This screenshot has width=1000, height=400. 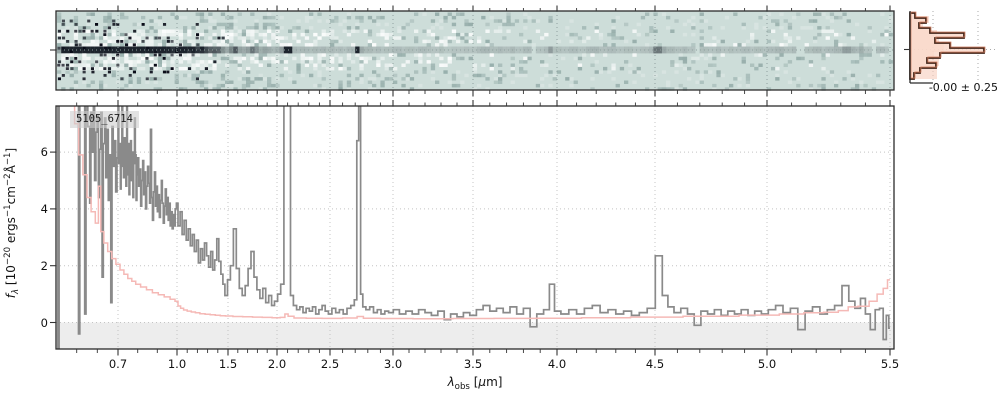 I want to click on y-tick-label: 6, so click(x=44, y=152).